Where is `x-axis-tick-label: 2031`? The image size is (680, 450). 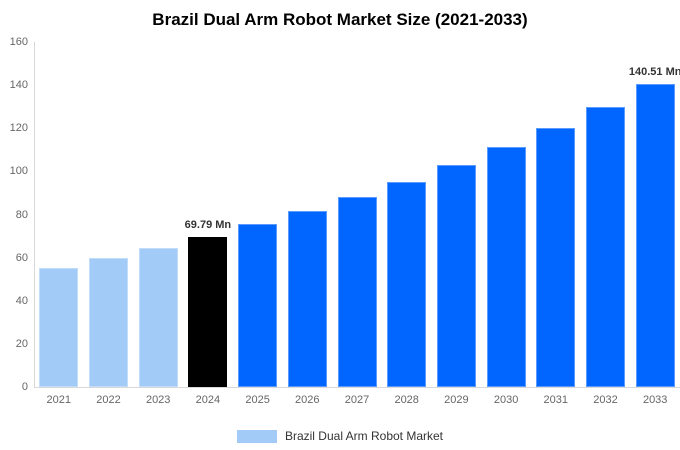
x-axis-tick-label: 2031 is located at coordinates (556, 400).